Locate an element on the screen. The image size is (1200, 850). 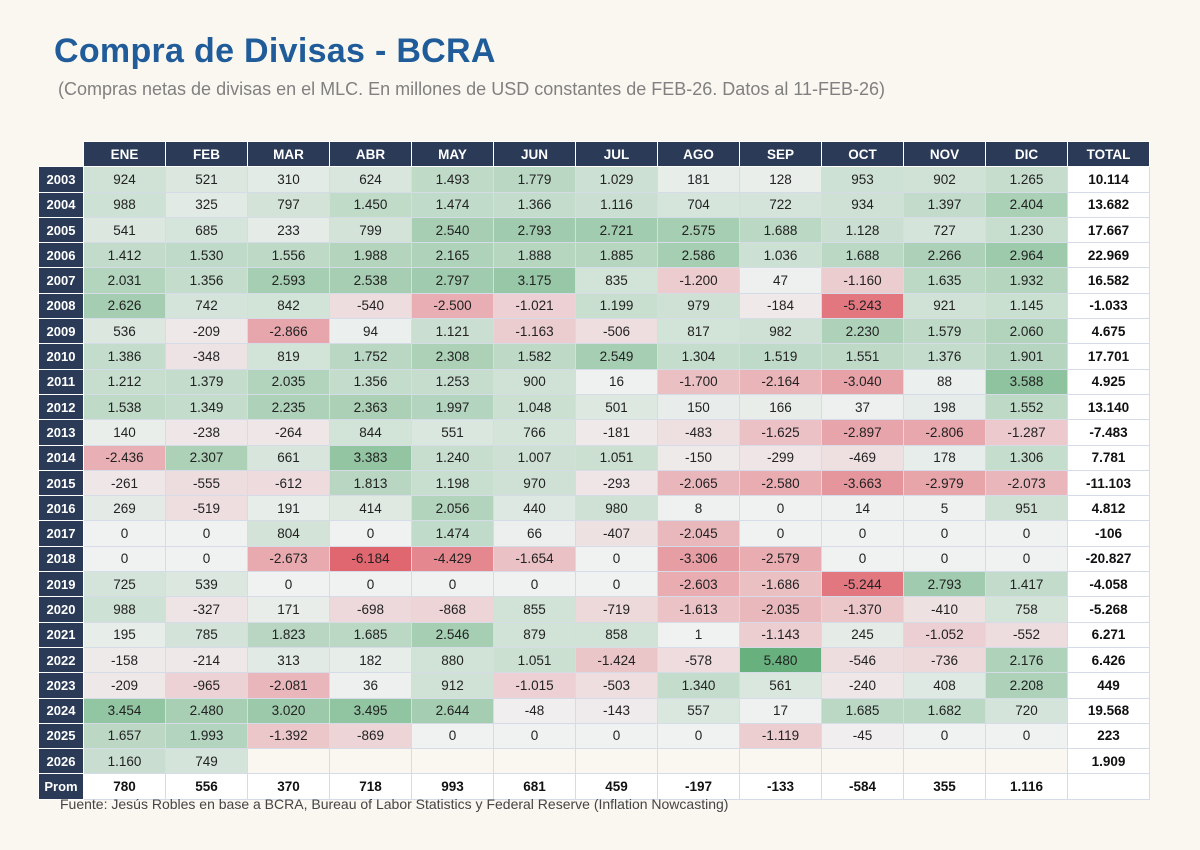
heat-cell: -869 is located at coordinates (370, 736).